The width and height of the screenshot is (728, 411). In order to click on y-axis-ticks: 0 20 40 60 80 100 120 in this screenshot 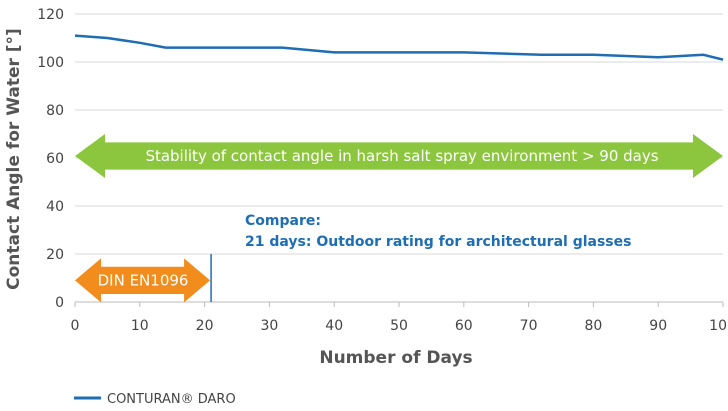, I will do `click(50, 159)`.